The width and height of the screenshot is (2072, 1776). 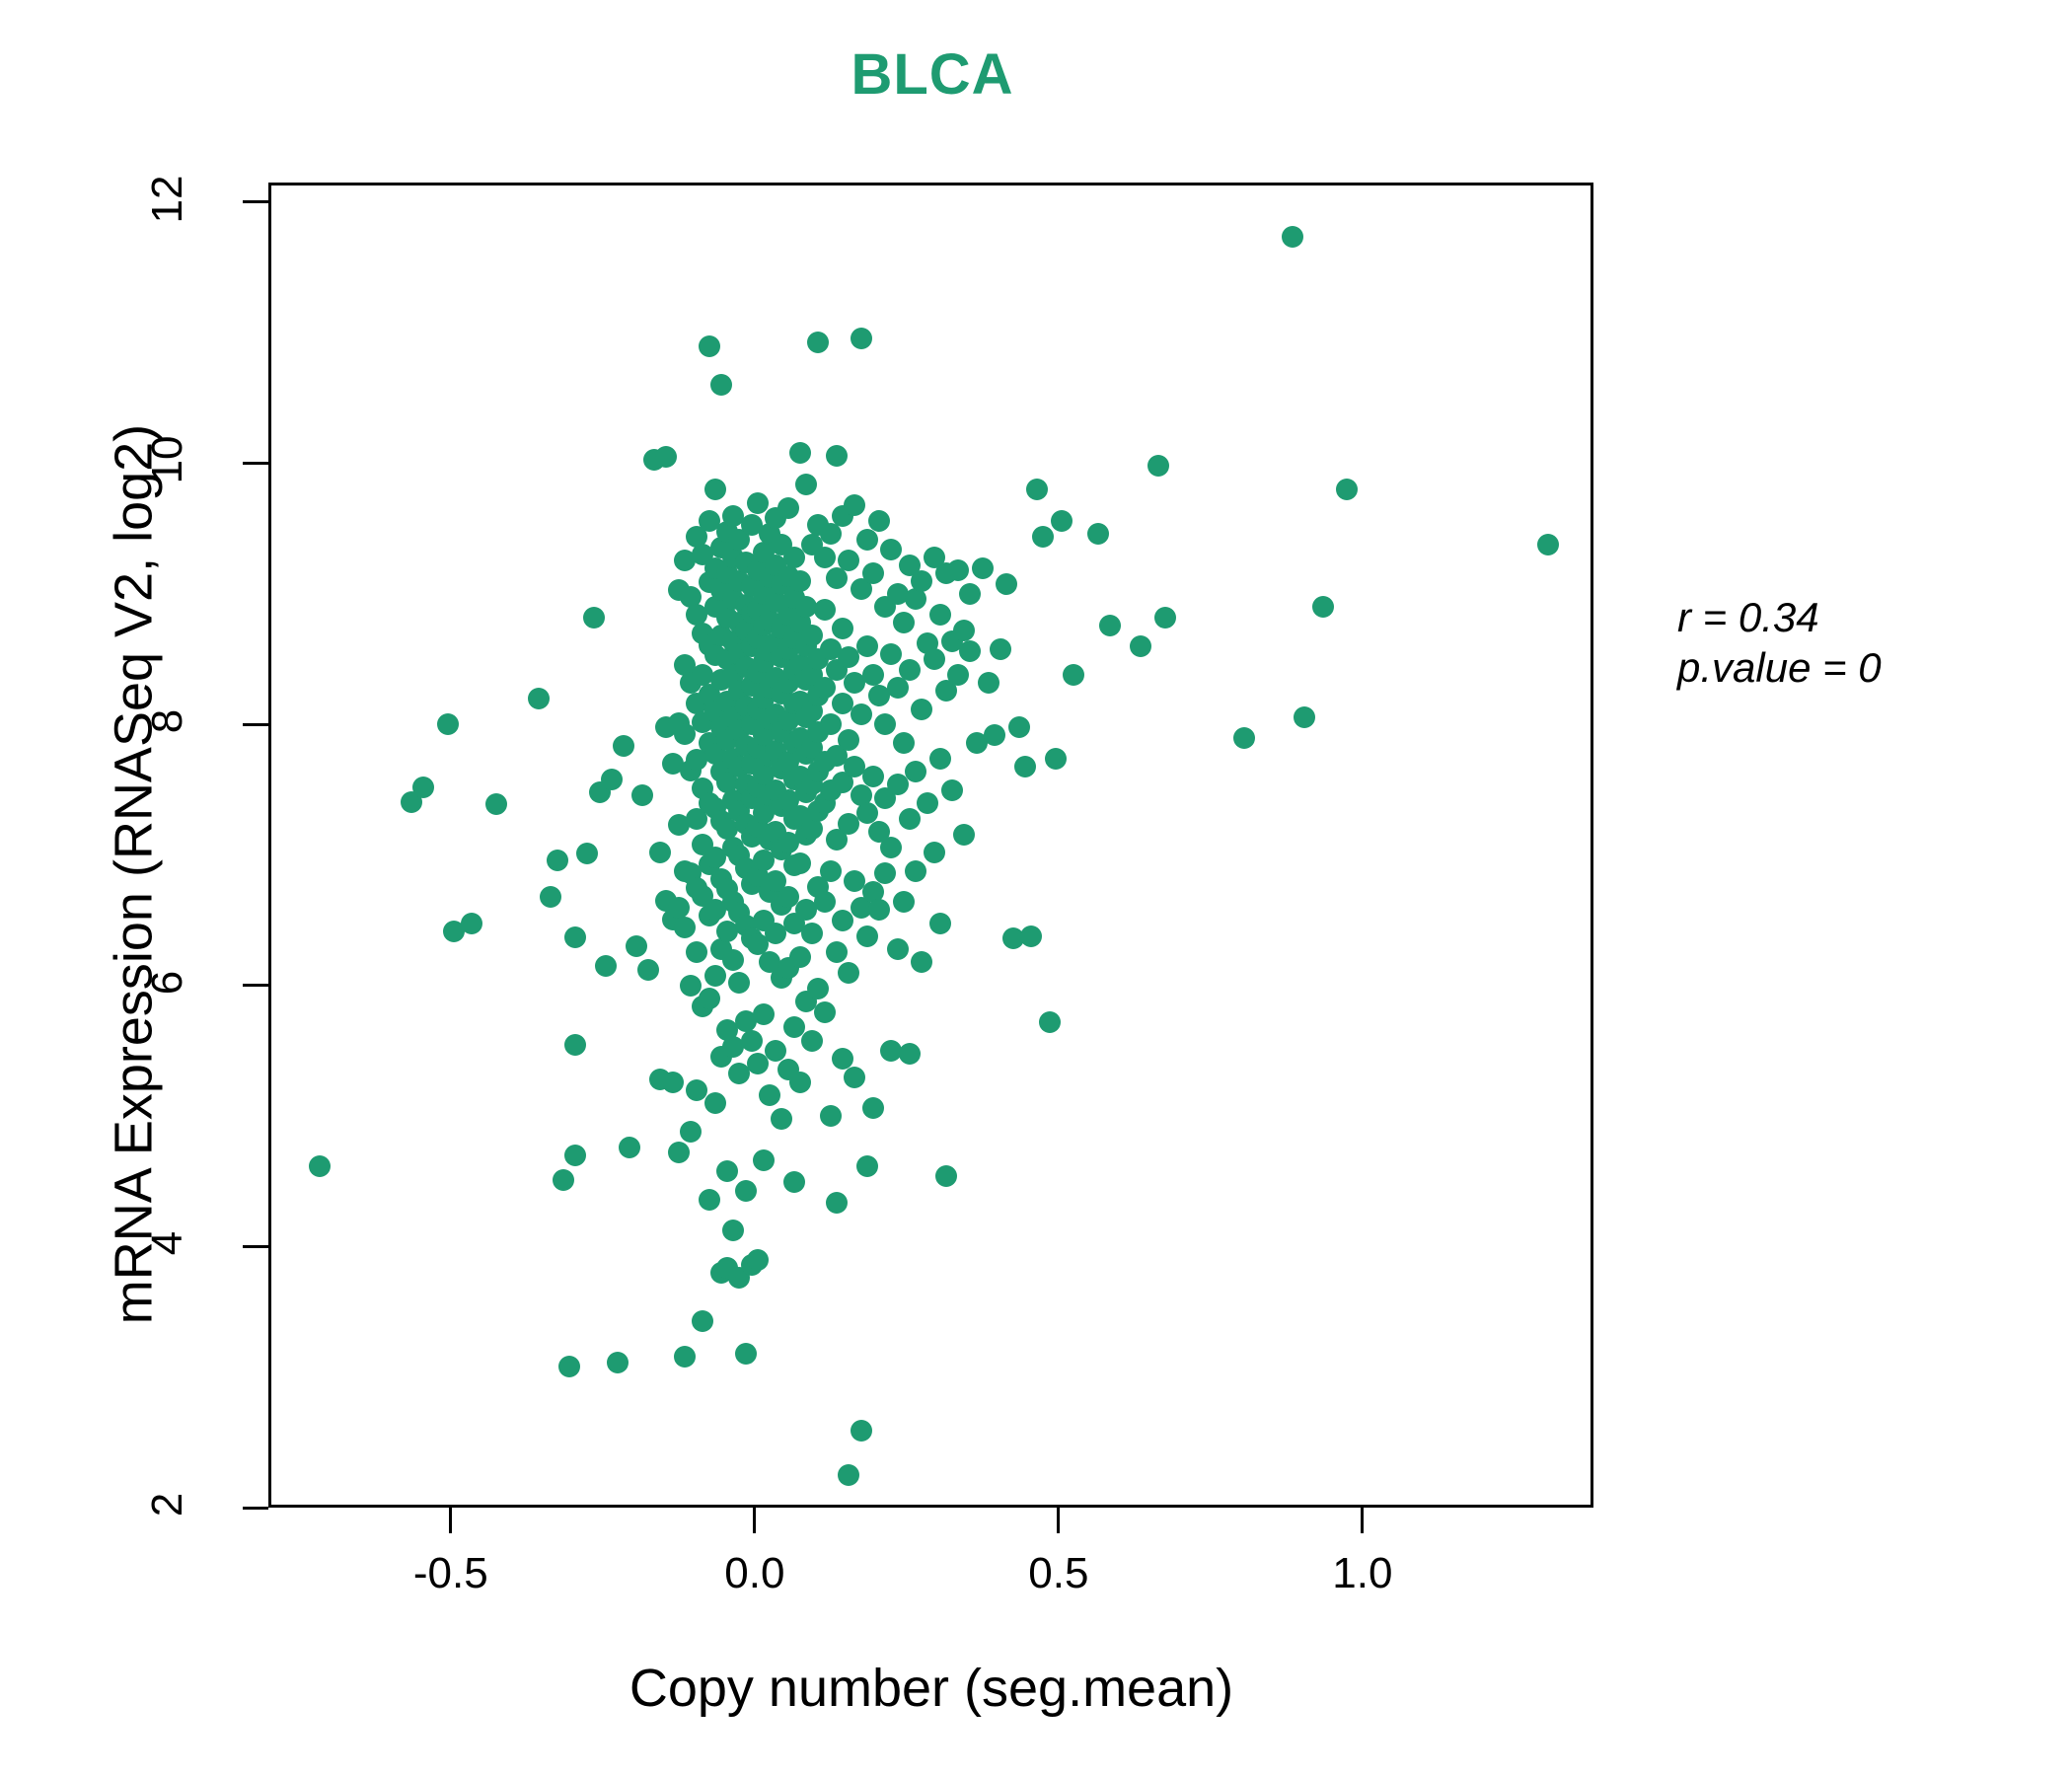 I want to click on page-title: BLCA, so click(x=933, y=74).